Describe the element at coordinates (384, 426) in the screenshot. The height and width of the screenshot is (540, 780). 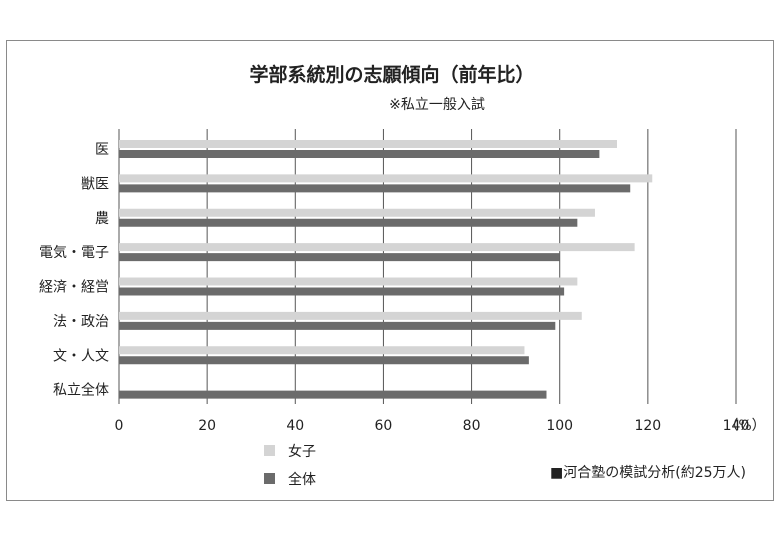
I see `x-tick-label-3: 60` at that location.